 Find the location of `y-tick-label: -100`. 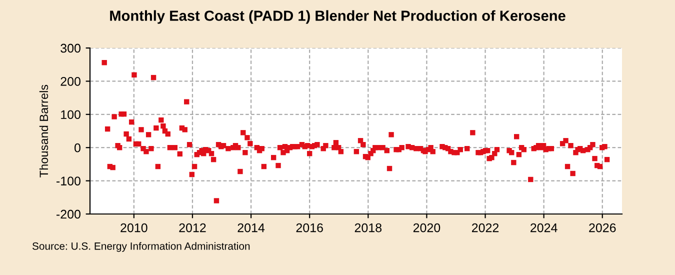

y-tick-label: -100 is located at coordinates (68, 181).